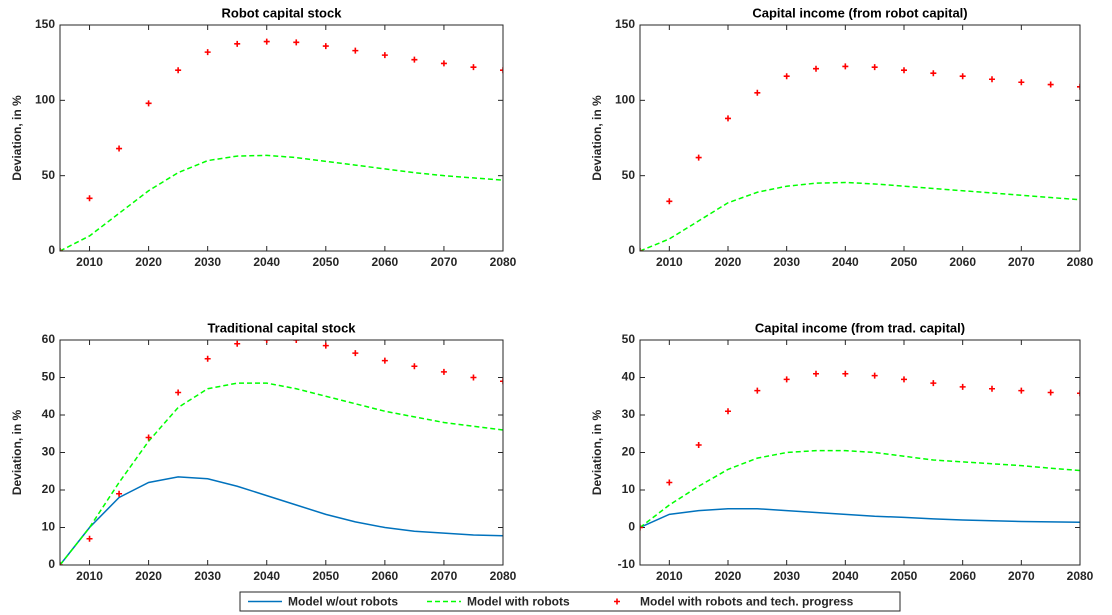 This screenshot has height=615, width=1112. I want to click on y-tick-label: 100, so click(625, 100).